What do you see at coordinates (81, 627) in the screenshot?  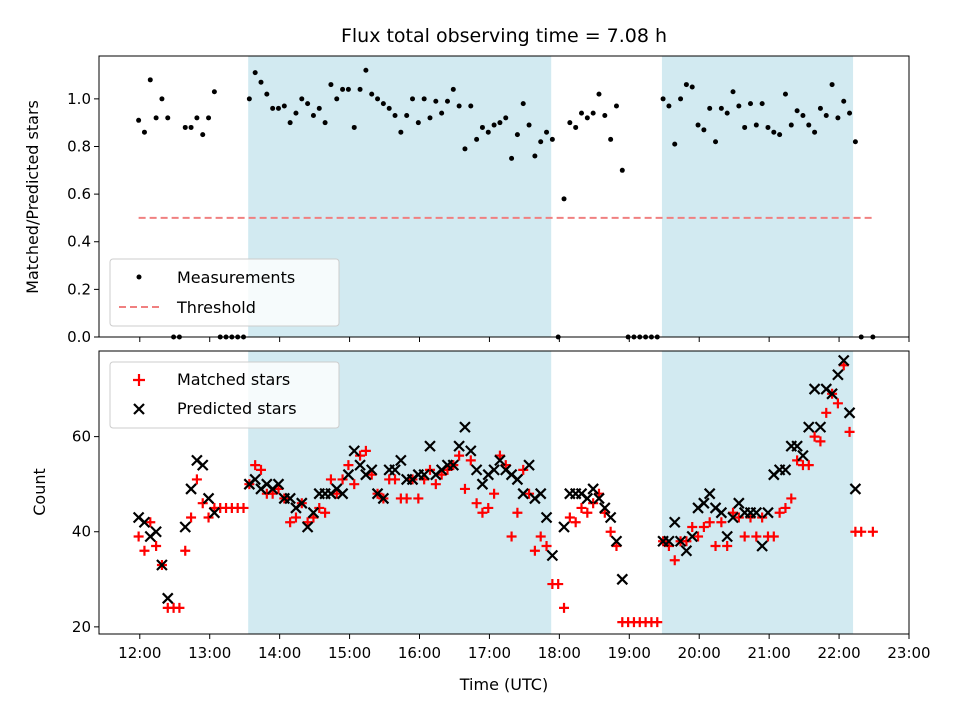 I see `y-tick-label: 20` at bounding box center [81, 627].